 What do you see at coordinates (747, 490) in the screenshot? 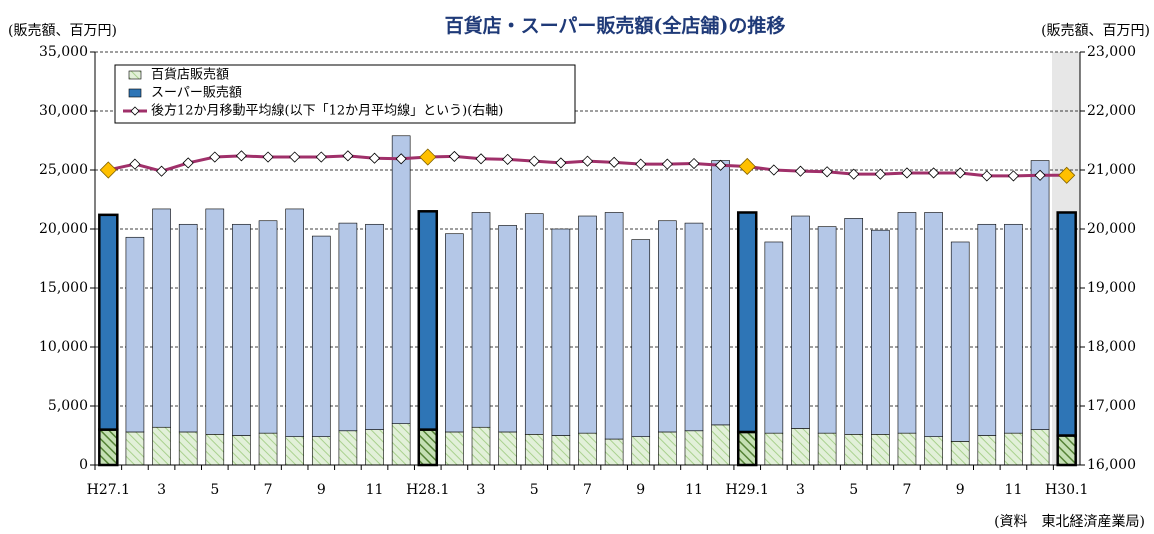
I see `x-tick-label: H29.1` at bounding box center [747, 490].